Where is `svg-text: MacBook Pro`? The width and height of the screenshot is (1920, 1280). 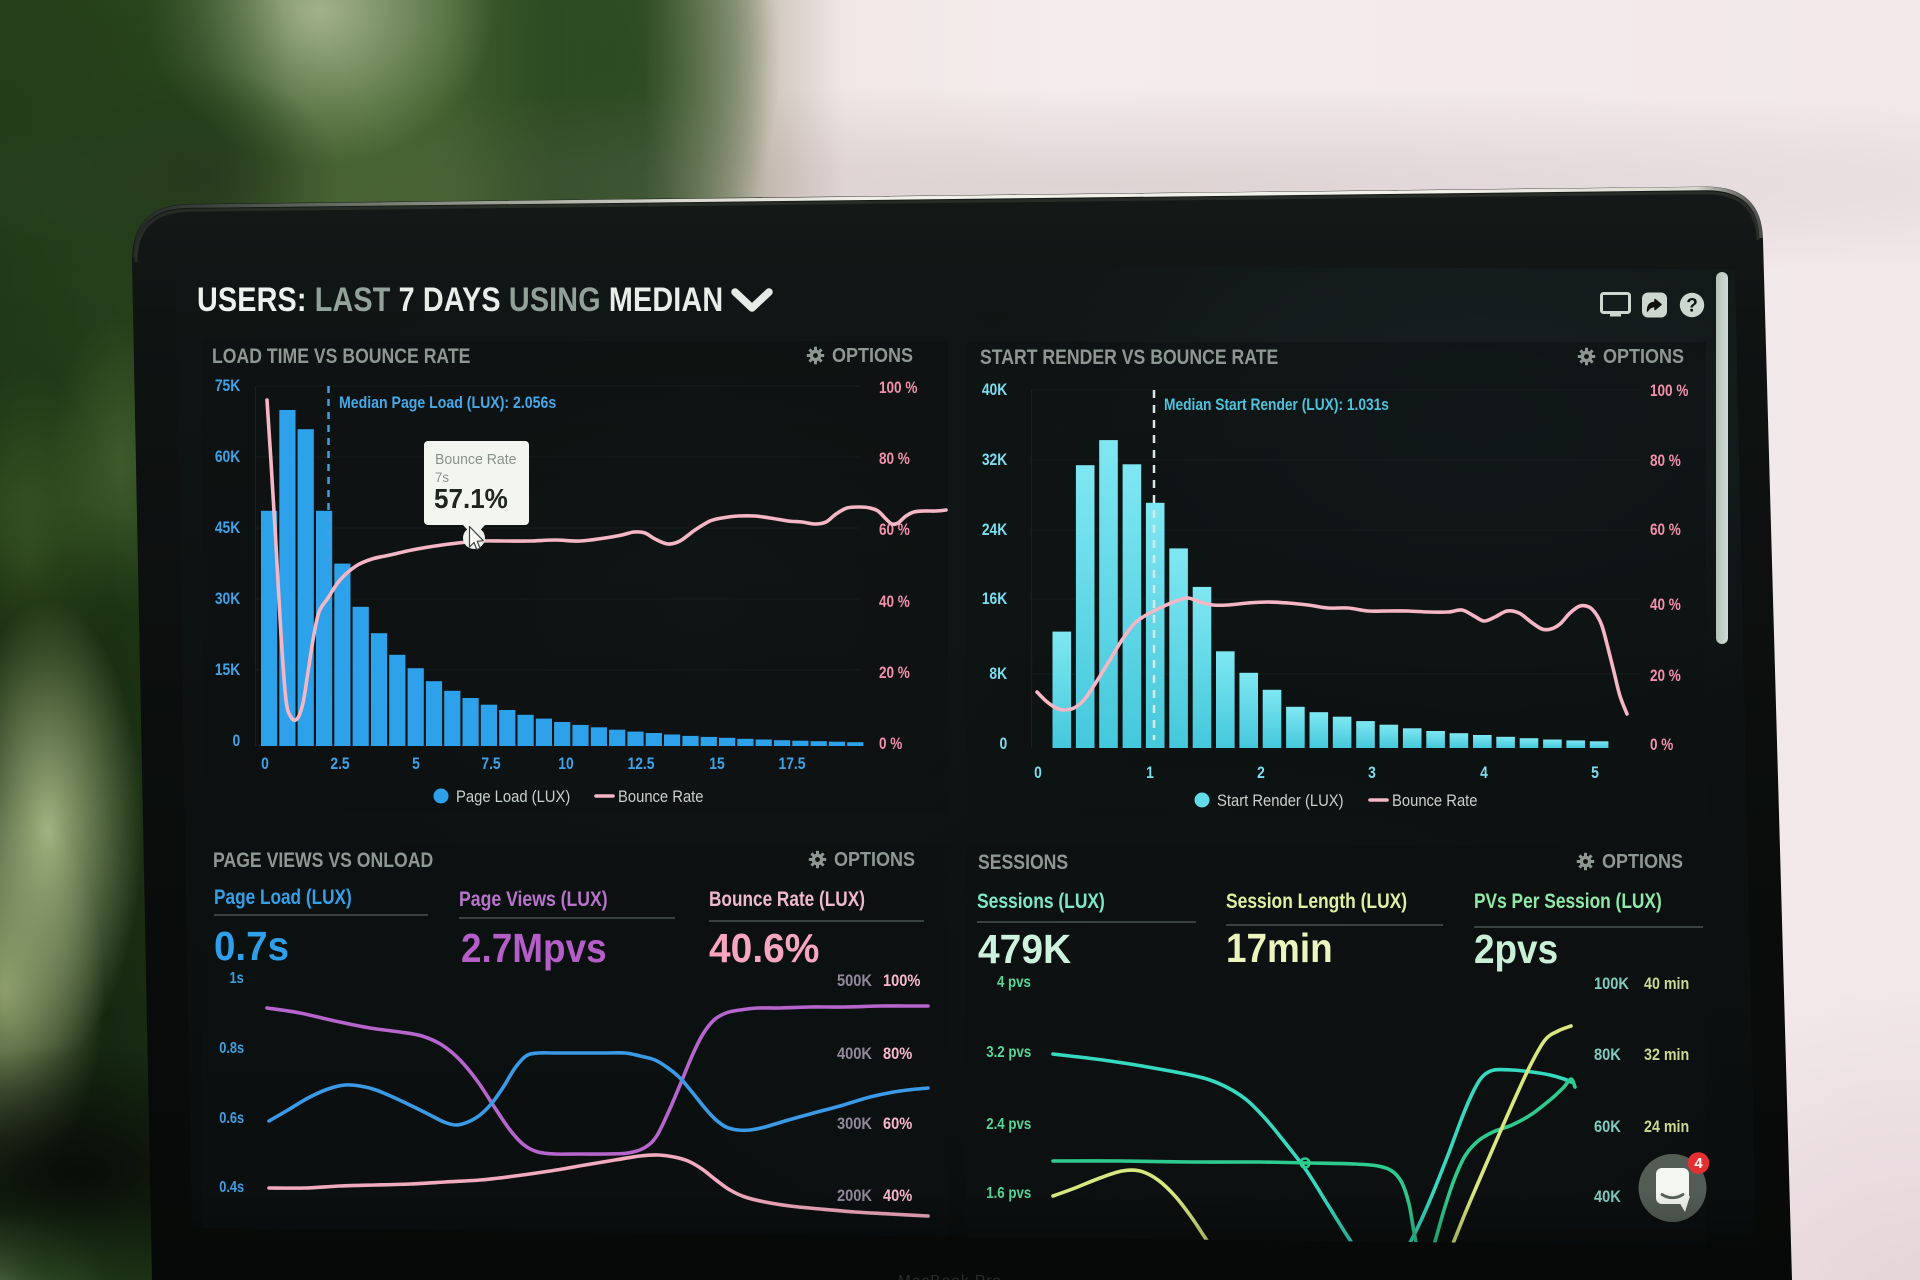 svg-text: MacBook Pro is located at coordinates (950, 1276).